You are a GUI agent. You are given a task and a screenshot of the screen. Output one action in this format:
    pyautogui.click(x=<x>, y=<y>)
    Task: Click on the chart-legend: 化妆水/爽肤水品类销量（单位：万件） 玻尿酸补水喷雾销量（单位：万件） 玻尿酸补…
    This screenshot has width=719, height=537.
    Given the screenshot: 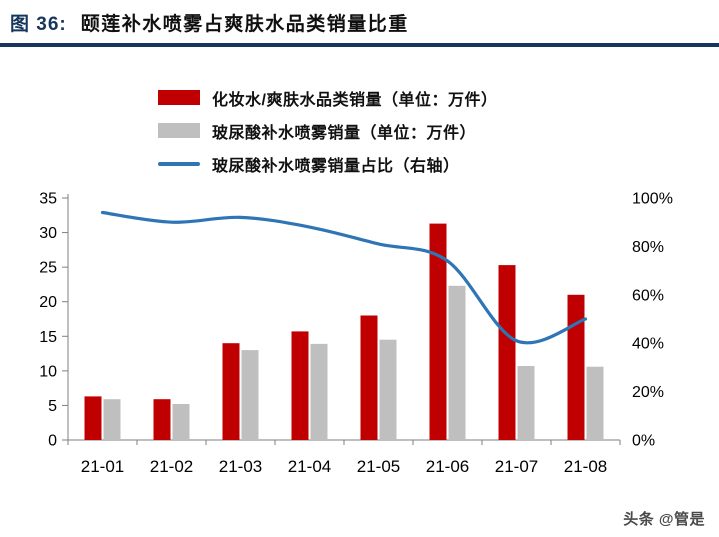 What is the action you would take?
    pyautogui.click(x=438, y=130)
    